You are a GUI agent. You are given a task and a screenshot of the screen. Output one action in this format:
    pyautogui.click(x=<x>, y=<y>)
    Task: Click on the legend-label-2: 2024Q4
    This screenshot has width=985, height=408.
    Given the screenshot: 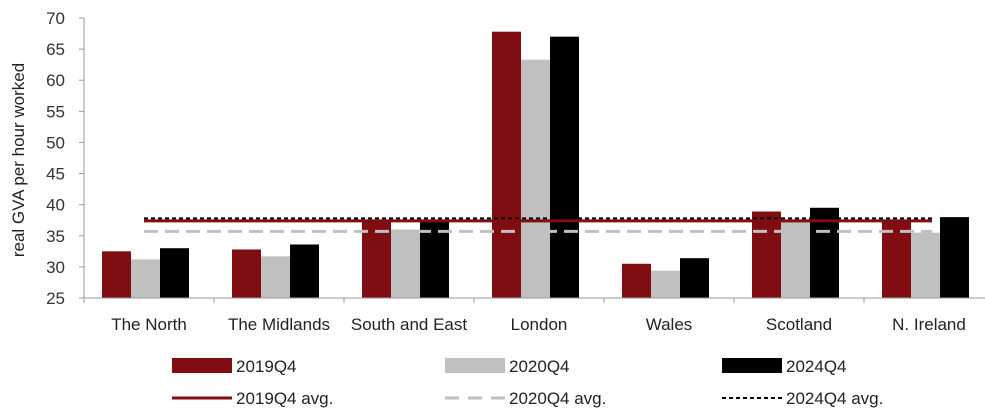 What is the action you would take?
    pyautogui.click(x=816, y=366)
    